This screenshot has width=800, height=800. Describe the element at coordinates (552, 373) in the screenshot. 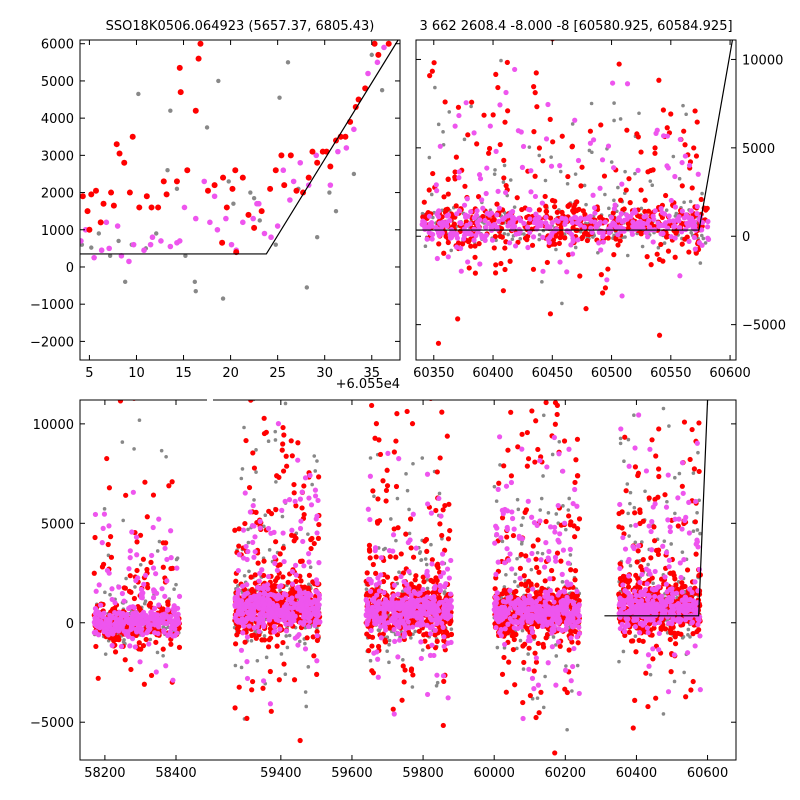

I see `x-tick-label: 60450` at that location.